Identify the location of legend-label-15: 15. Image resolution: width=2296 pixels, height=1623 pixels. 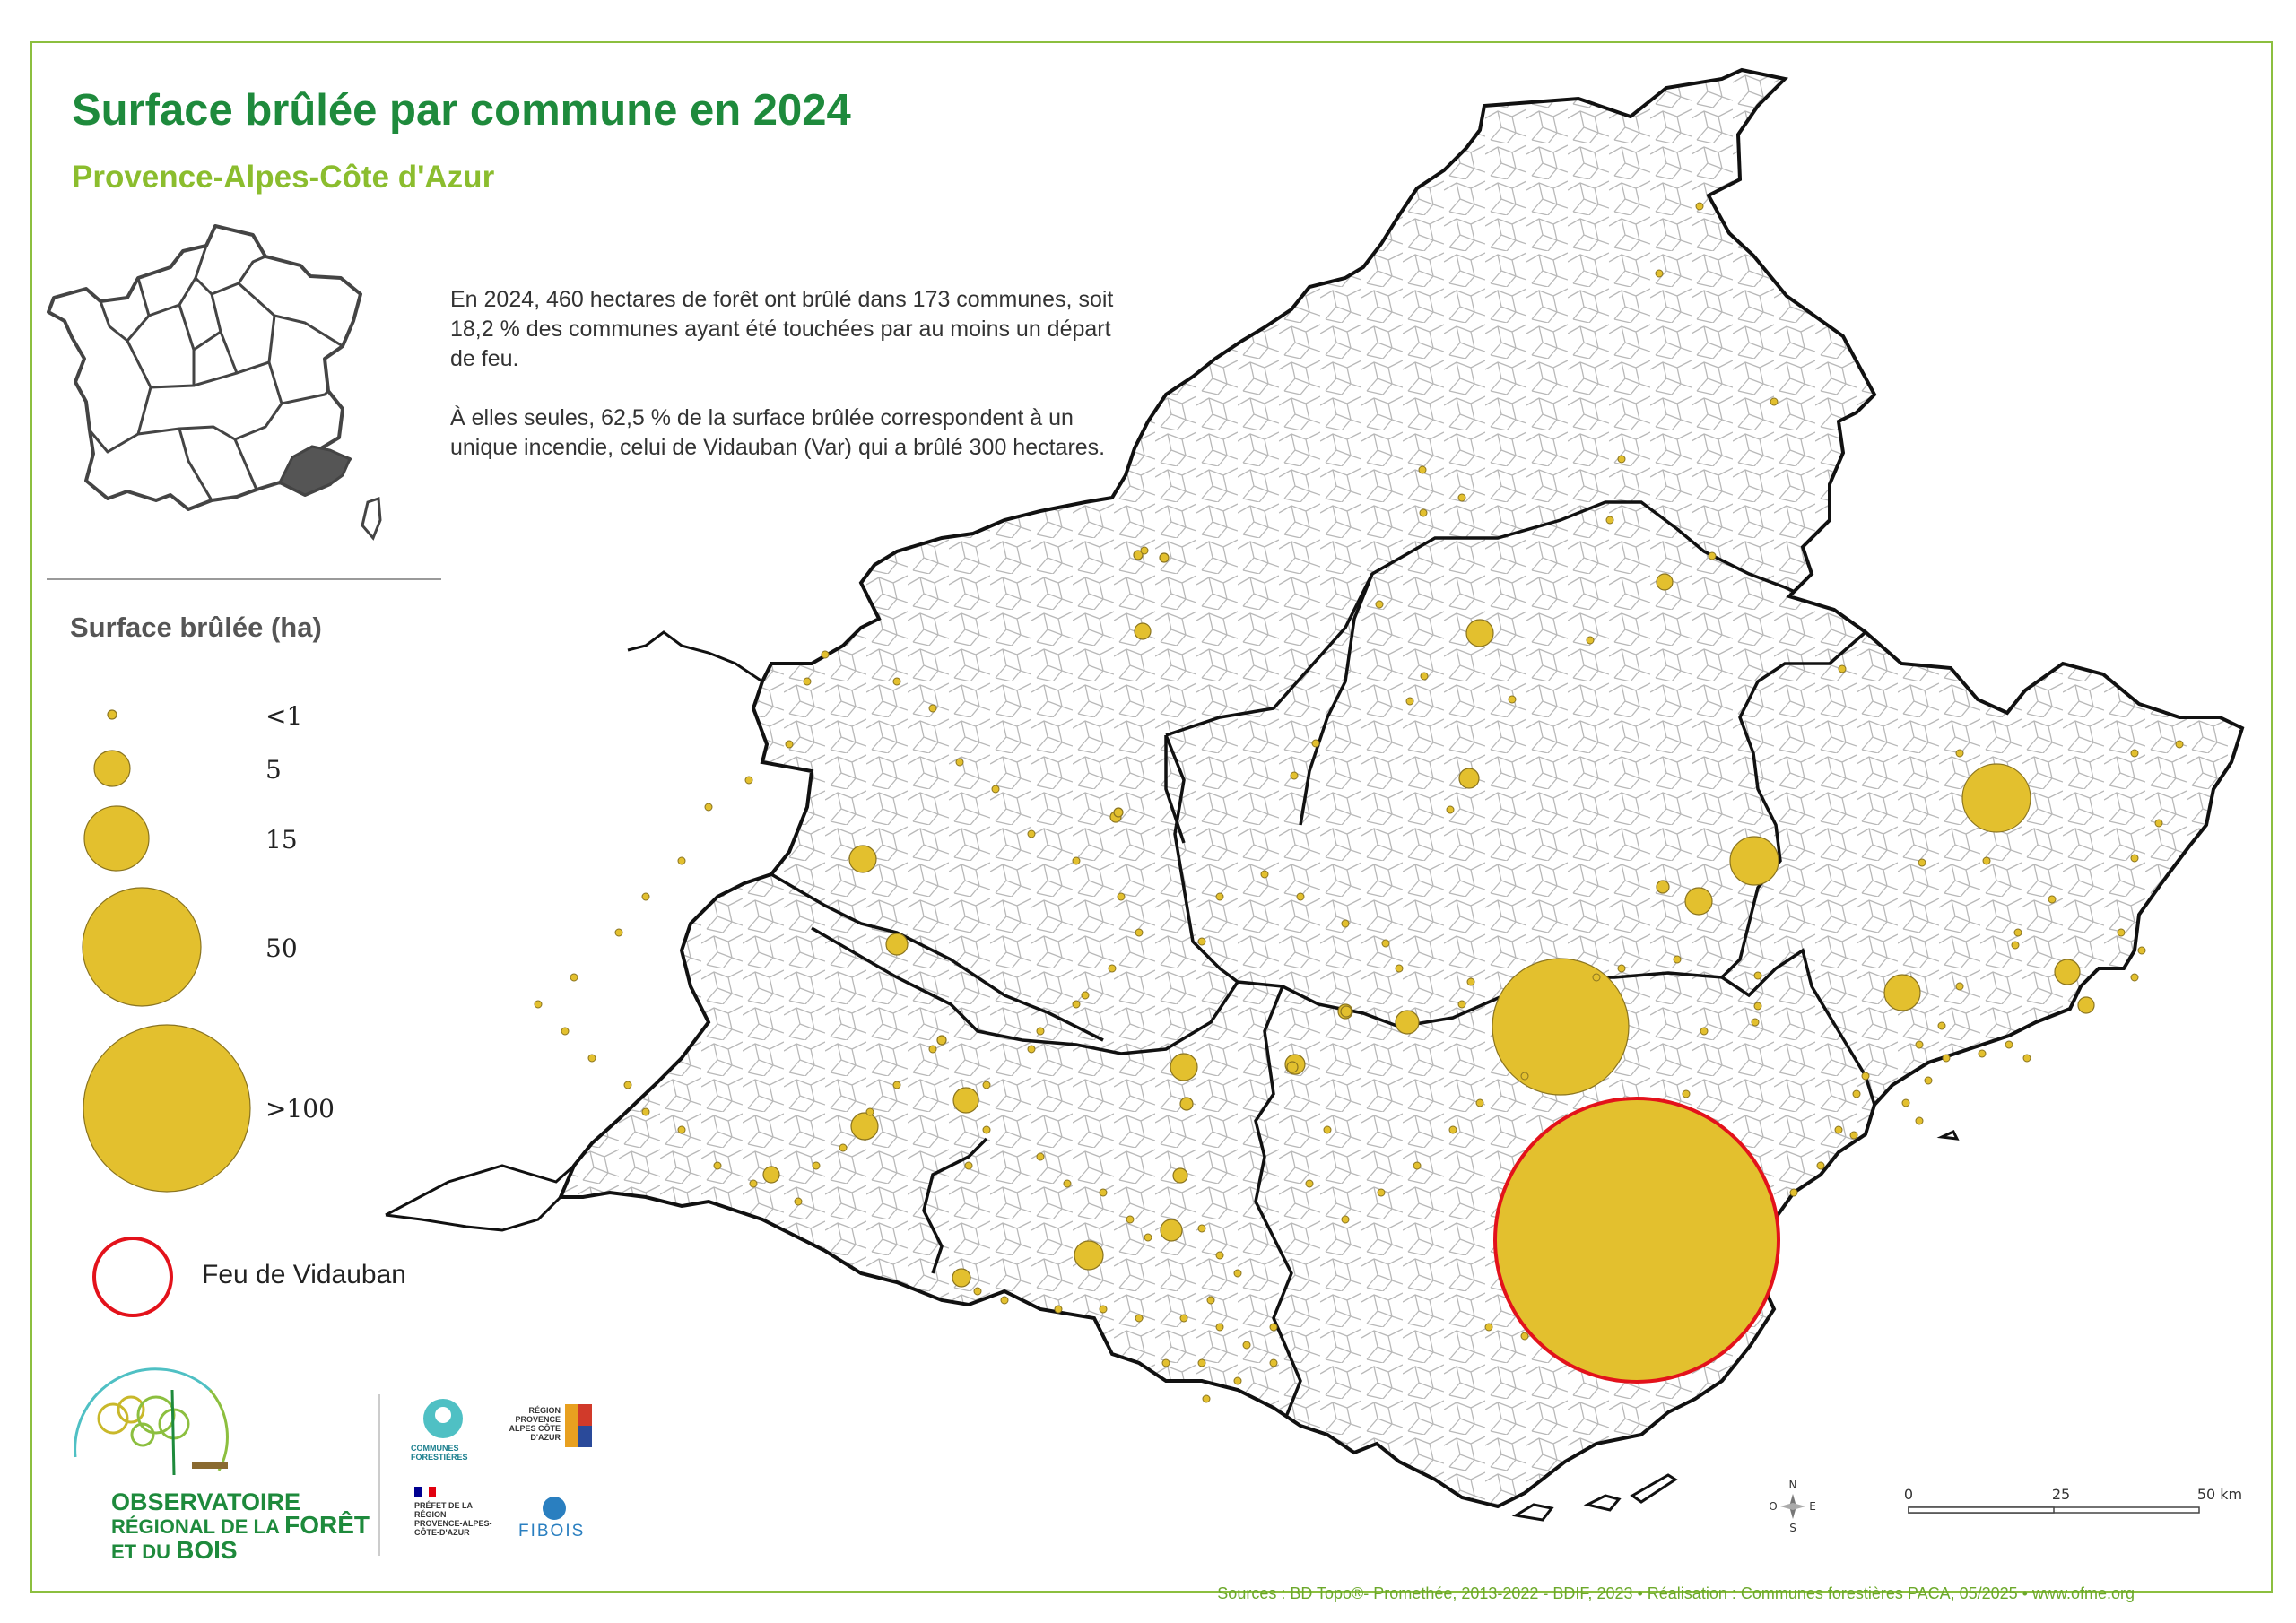
(281, 840).